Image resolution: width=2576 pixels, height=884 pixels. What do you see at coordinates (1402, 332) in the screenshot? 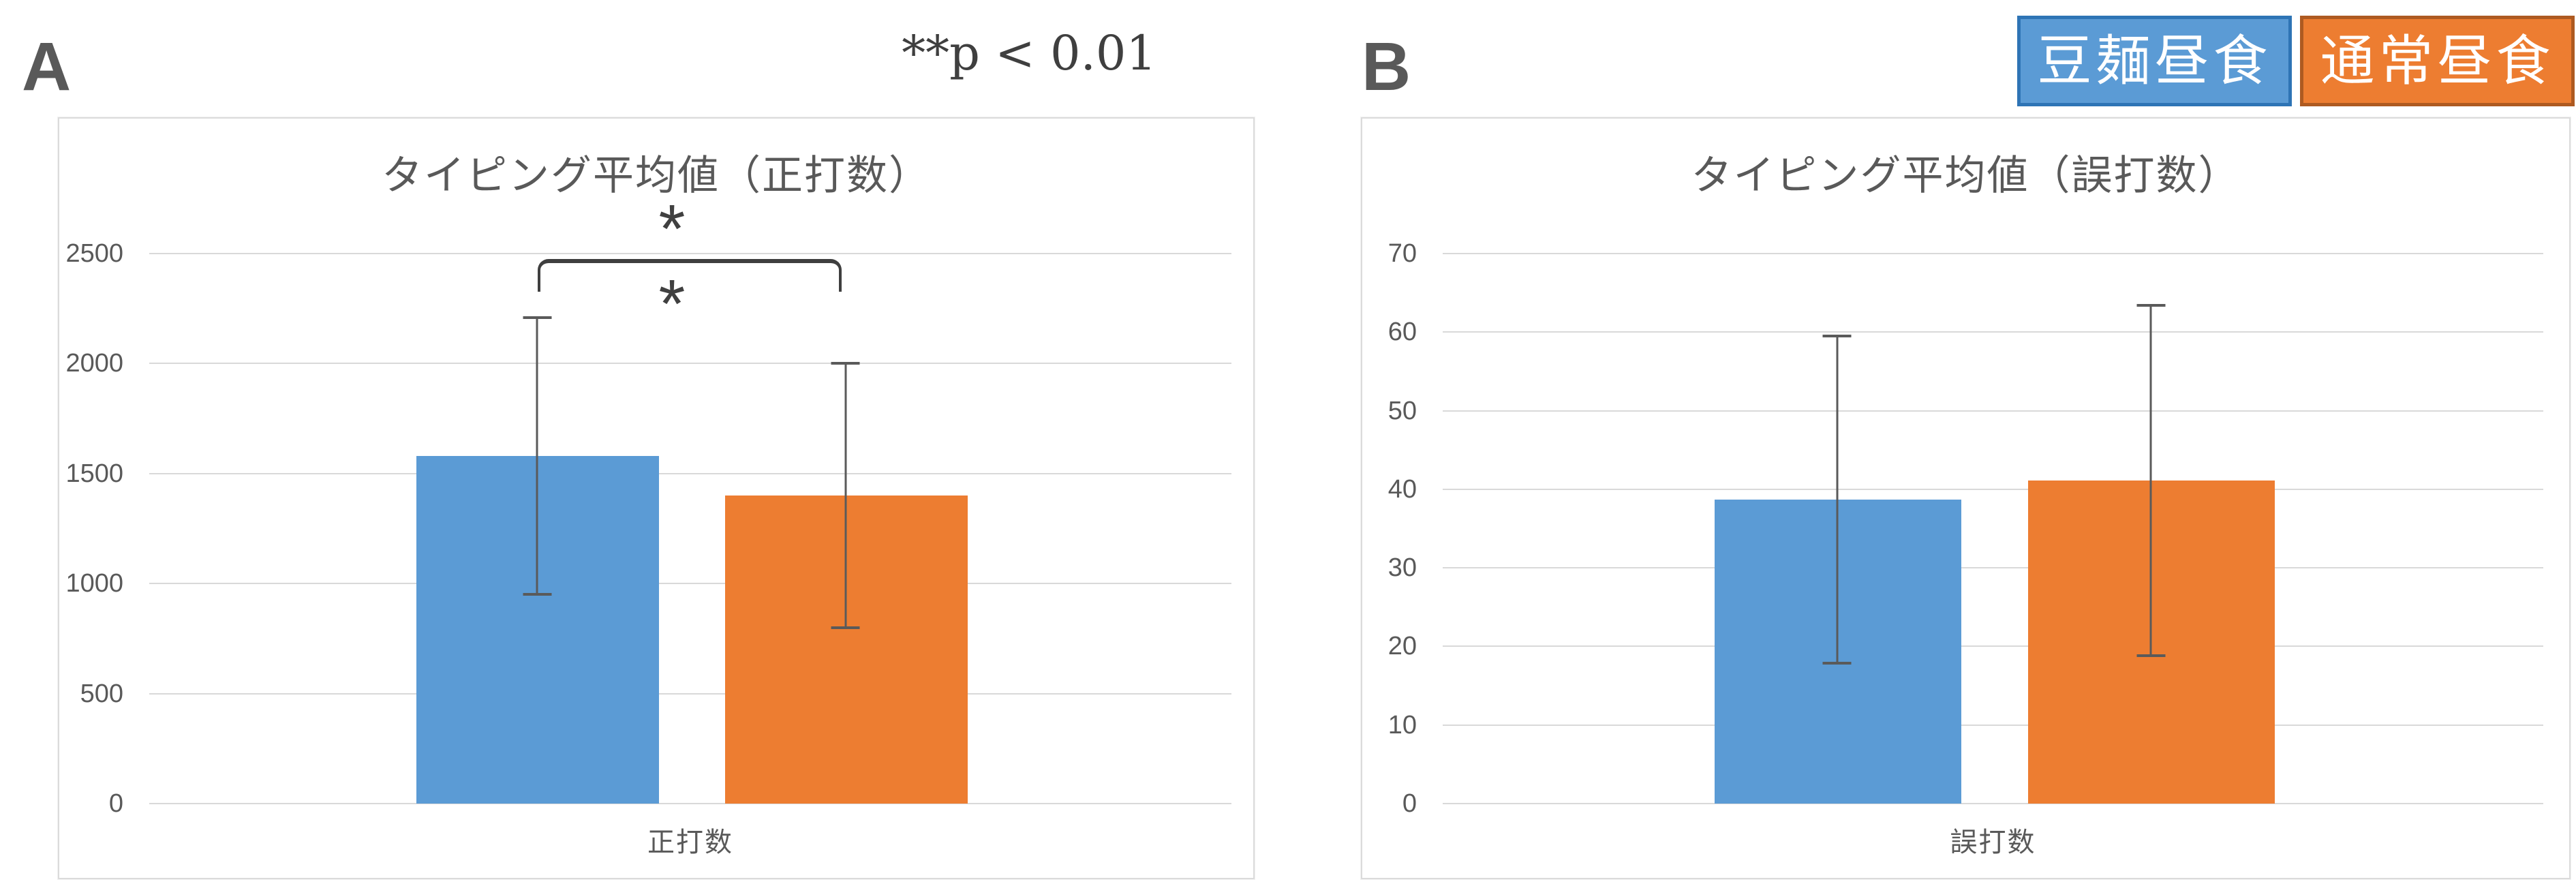
I see `y-tick-label: 60` at bounding box center [1402, 332].